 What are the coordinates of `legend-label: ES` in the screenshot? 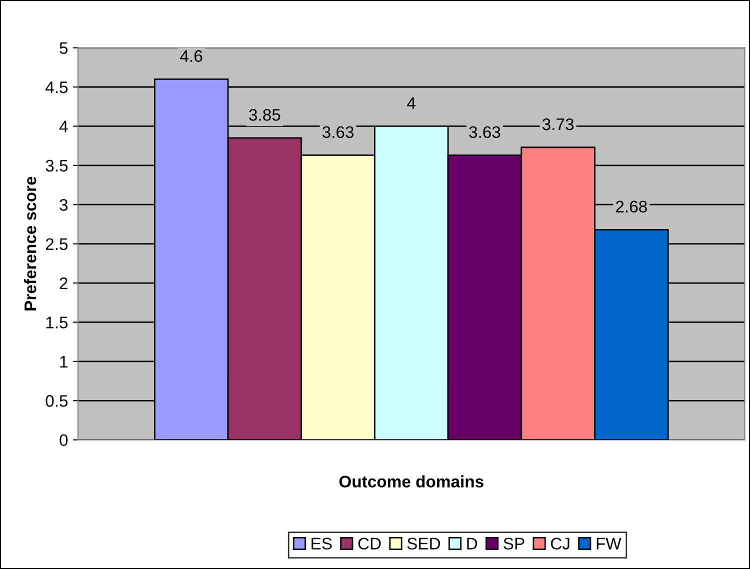 It's located at (322, 544).